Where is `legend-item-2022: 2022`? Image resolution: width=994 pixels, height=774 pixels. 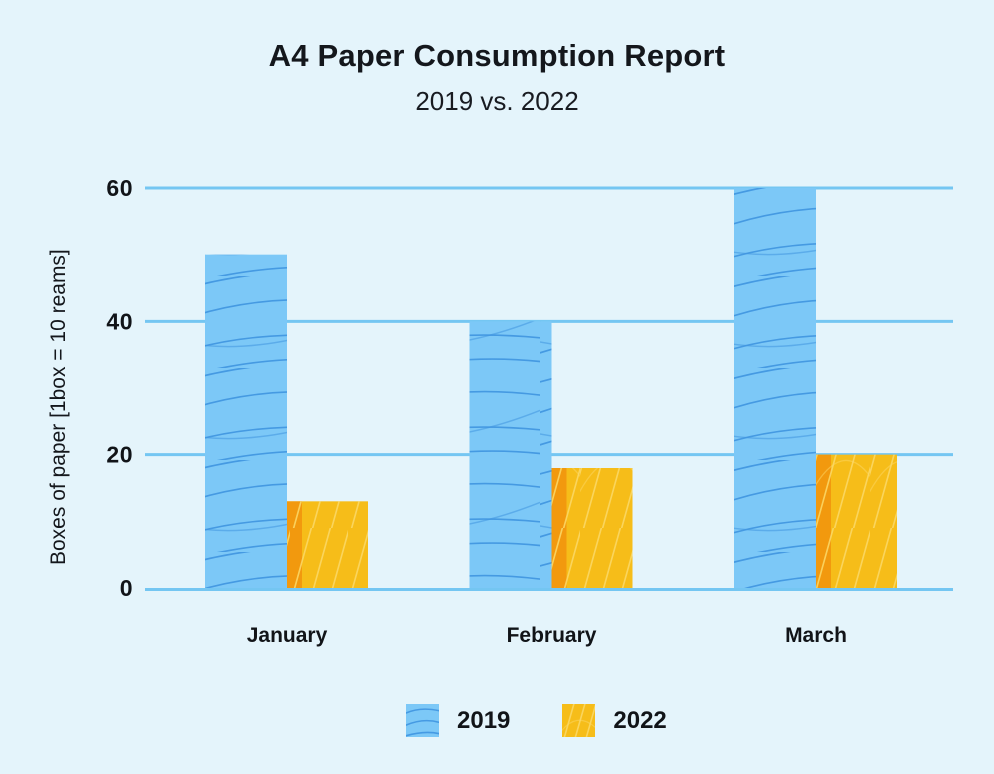 legend-item-2022: 2022 is located at coordinates (614, 720).